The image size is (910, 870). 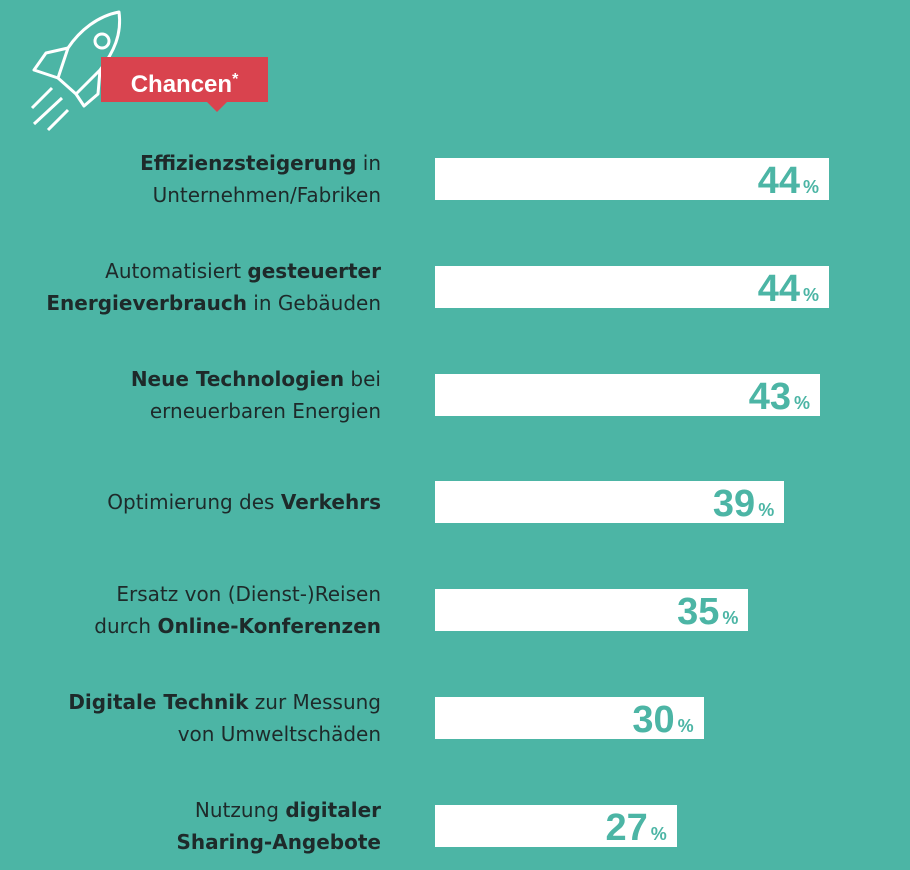 I want to click on bar: 30%, so click(x=569, y=719).